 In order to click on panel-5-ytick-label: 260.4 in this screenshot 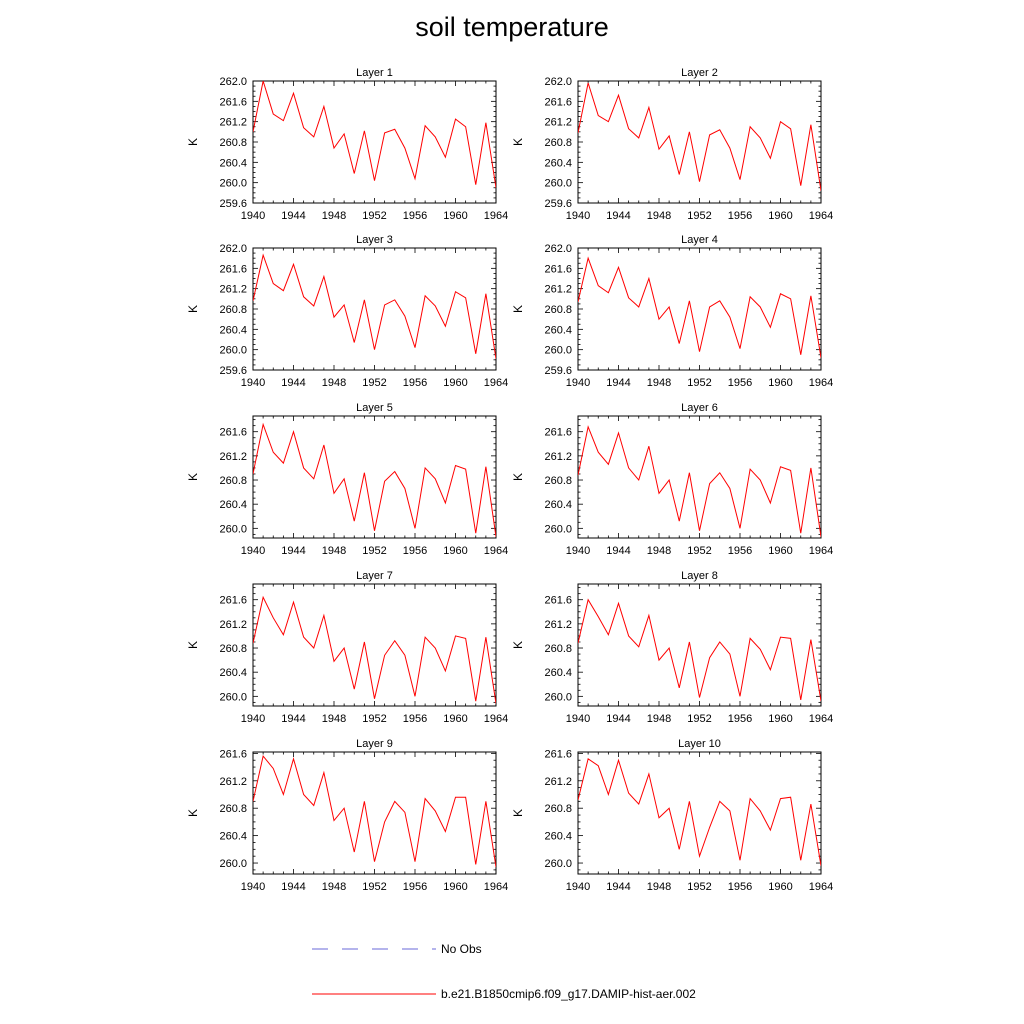, I will do `click(233, 505)`.